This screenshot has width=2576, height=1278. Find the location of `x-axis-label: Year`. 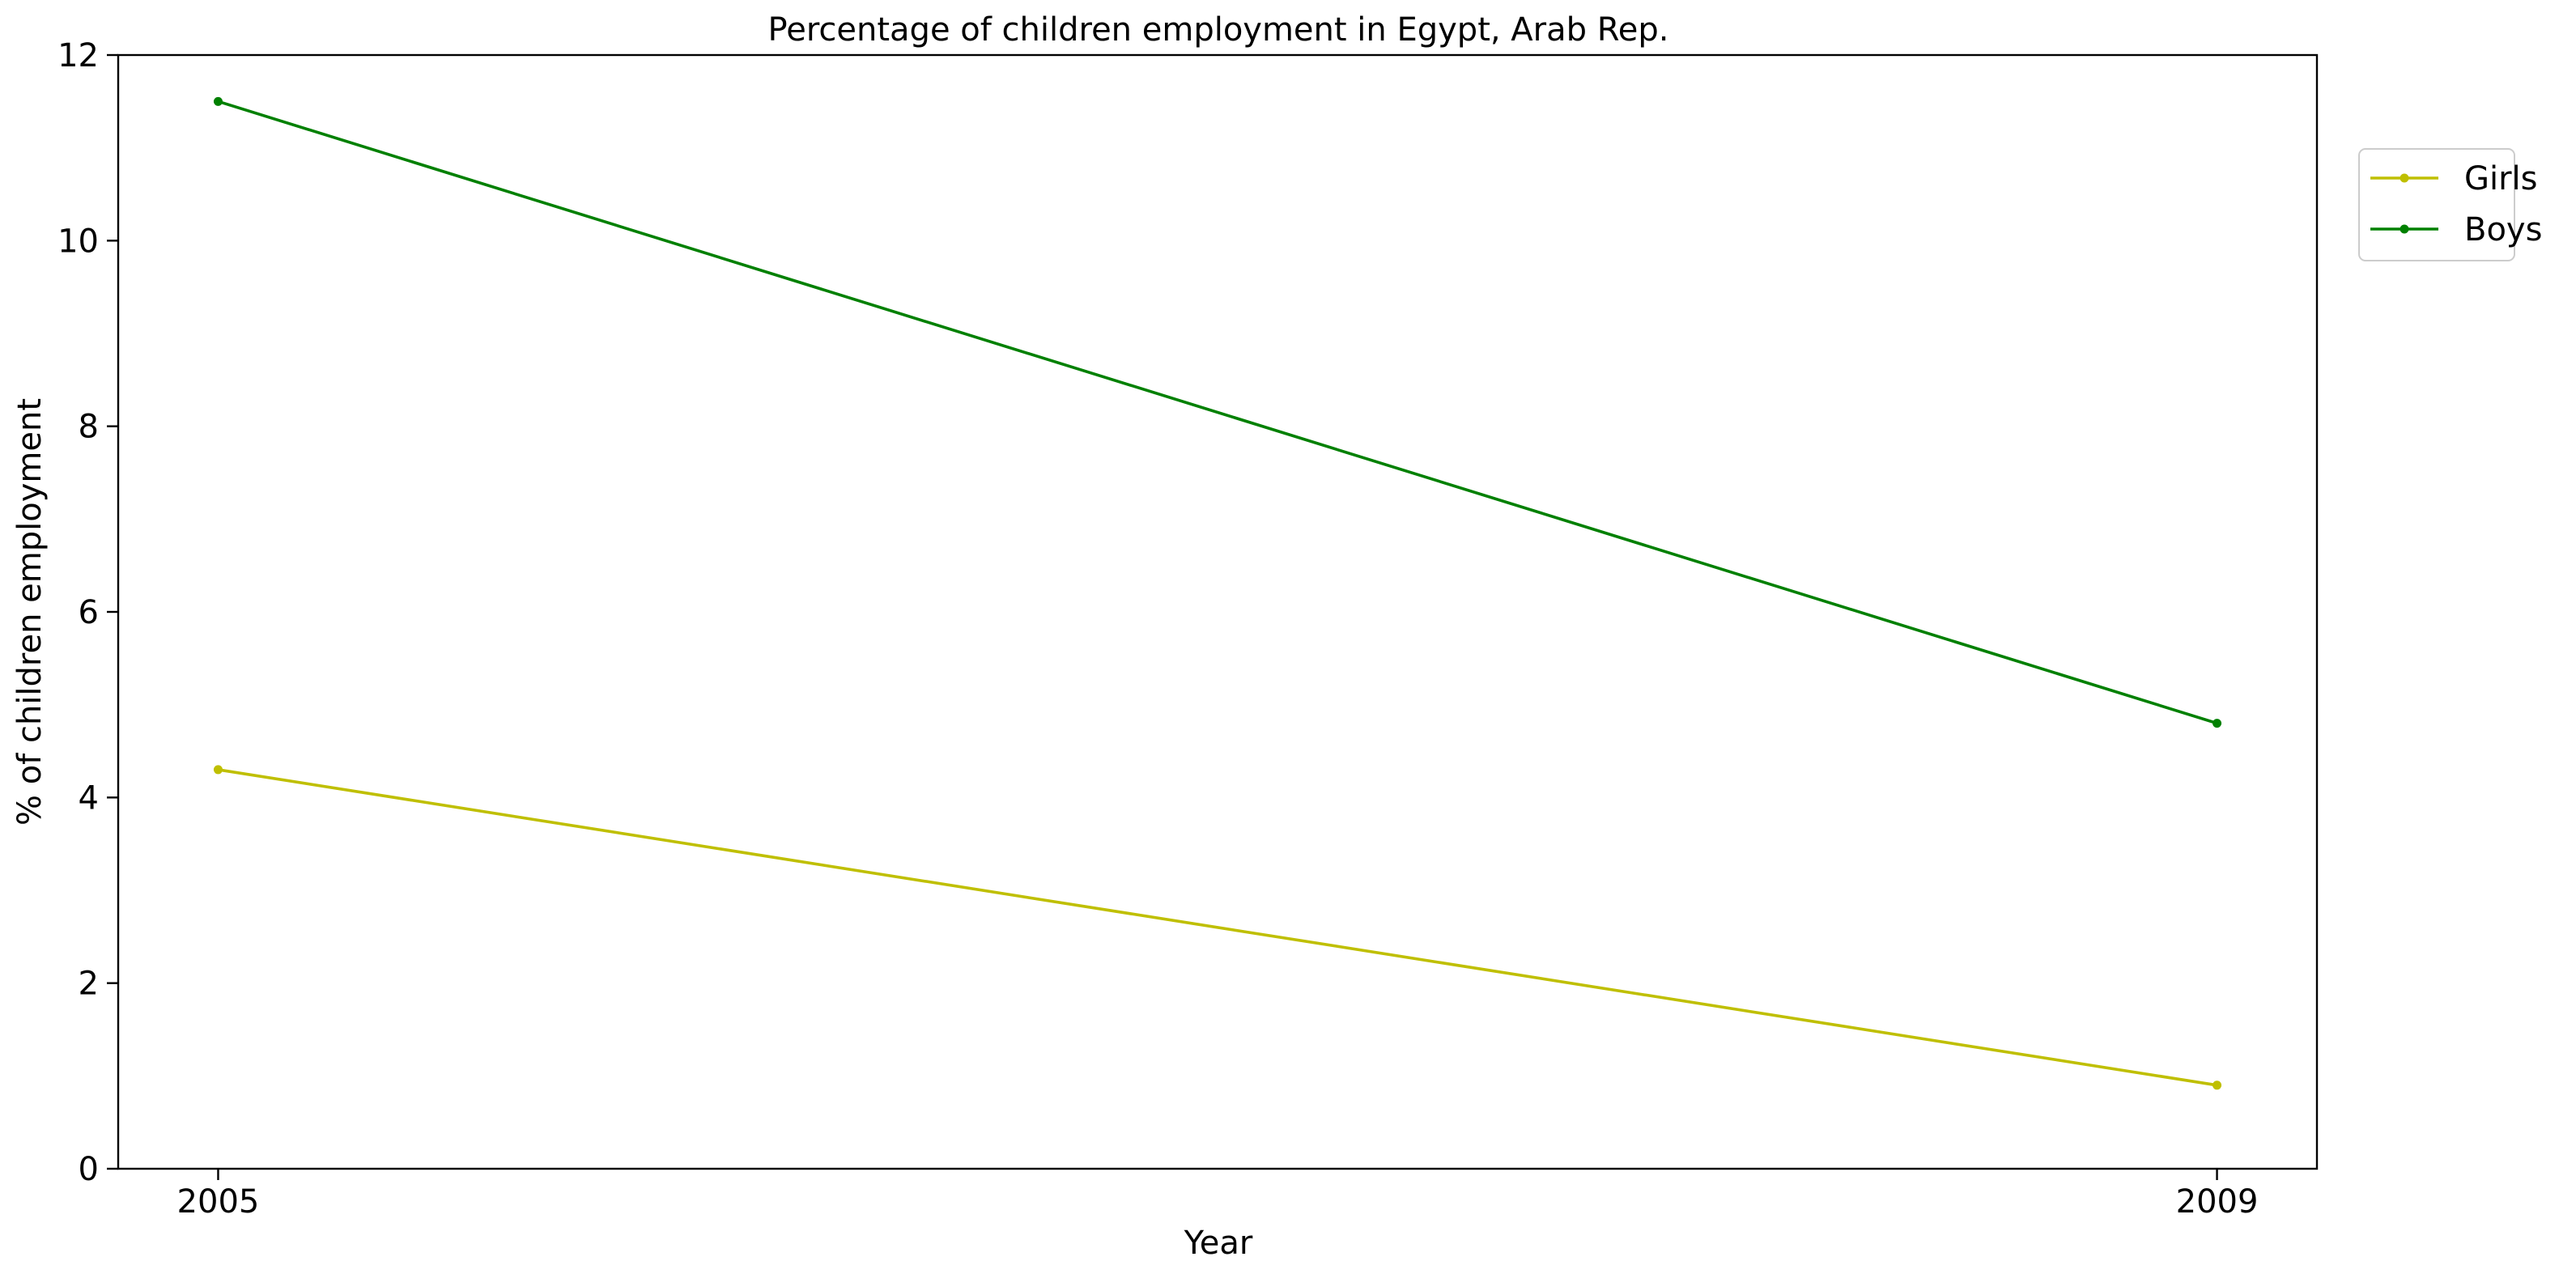

x-axis-label: Year is located at coordinates (1218, 1243).